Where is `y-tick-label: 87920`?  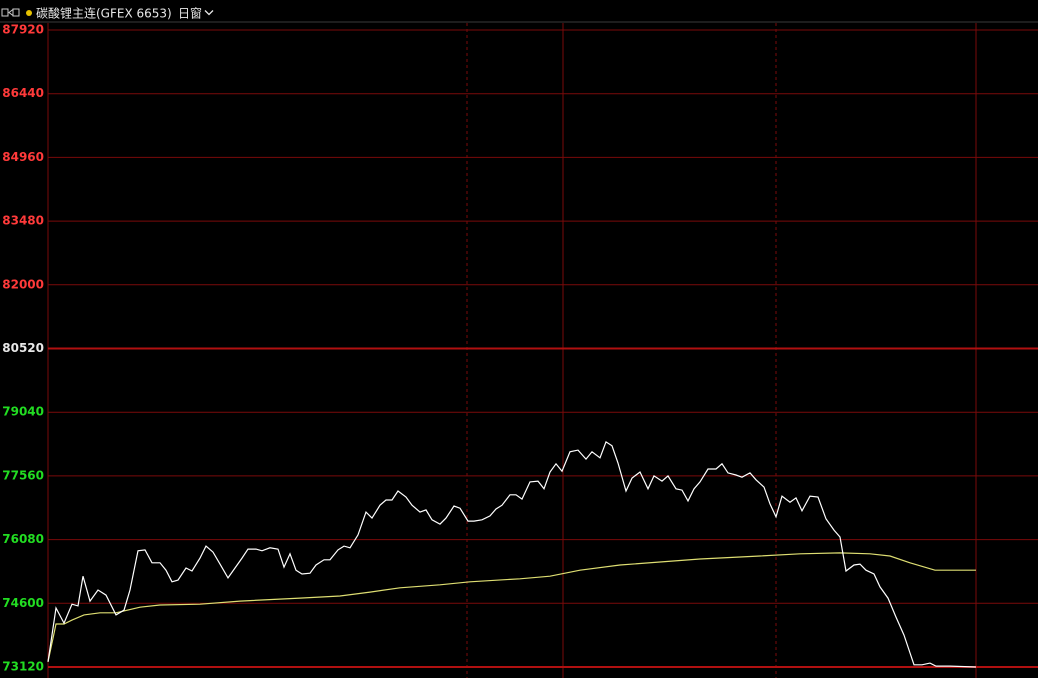
y-tick-label: 87920 is located at coordinates (23, 30).